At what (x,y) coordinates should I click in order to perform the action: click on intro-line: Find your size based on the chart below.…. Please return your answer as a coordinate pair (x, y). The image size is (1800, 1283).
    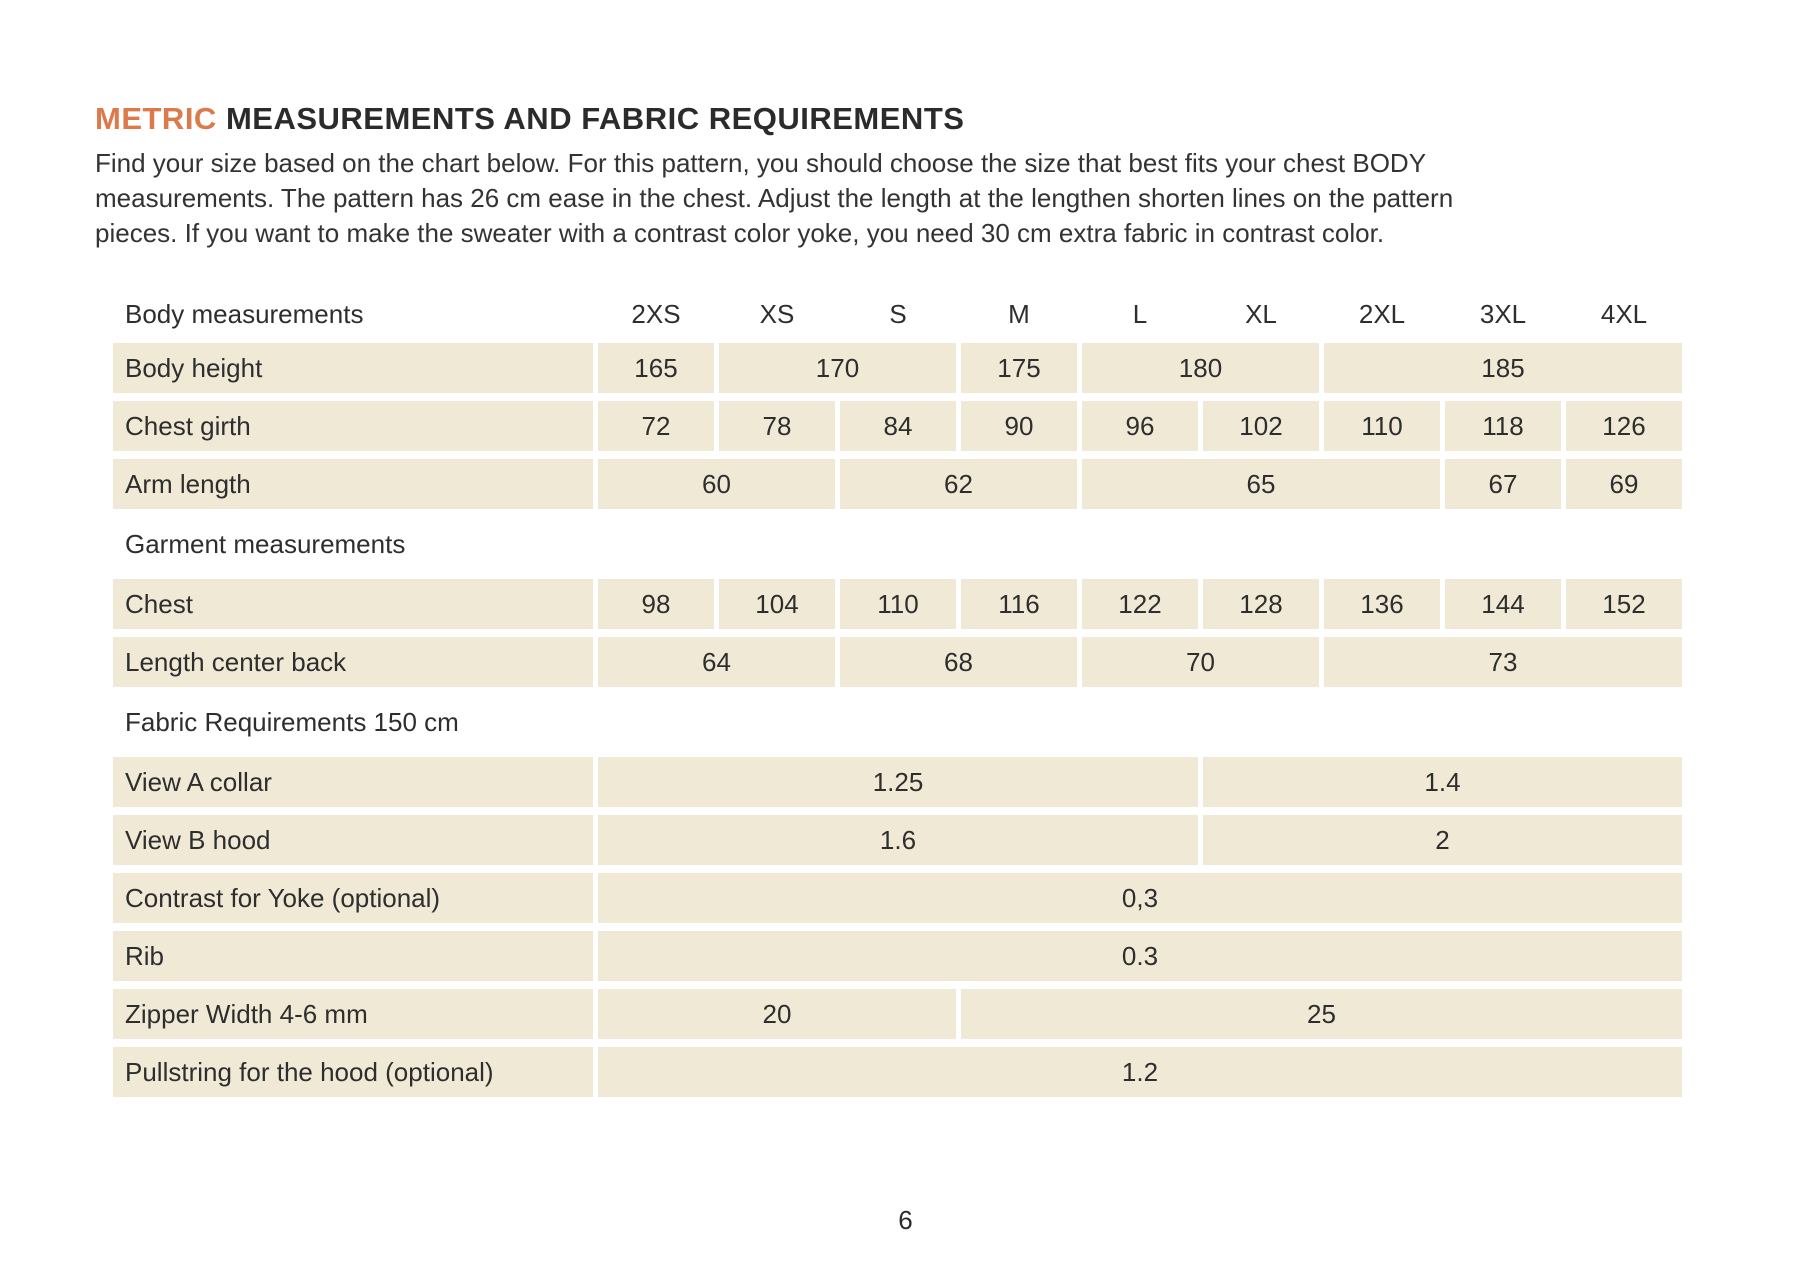
    Looking at the image, I should click on (761, 163).